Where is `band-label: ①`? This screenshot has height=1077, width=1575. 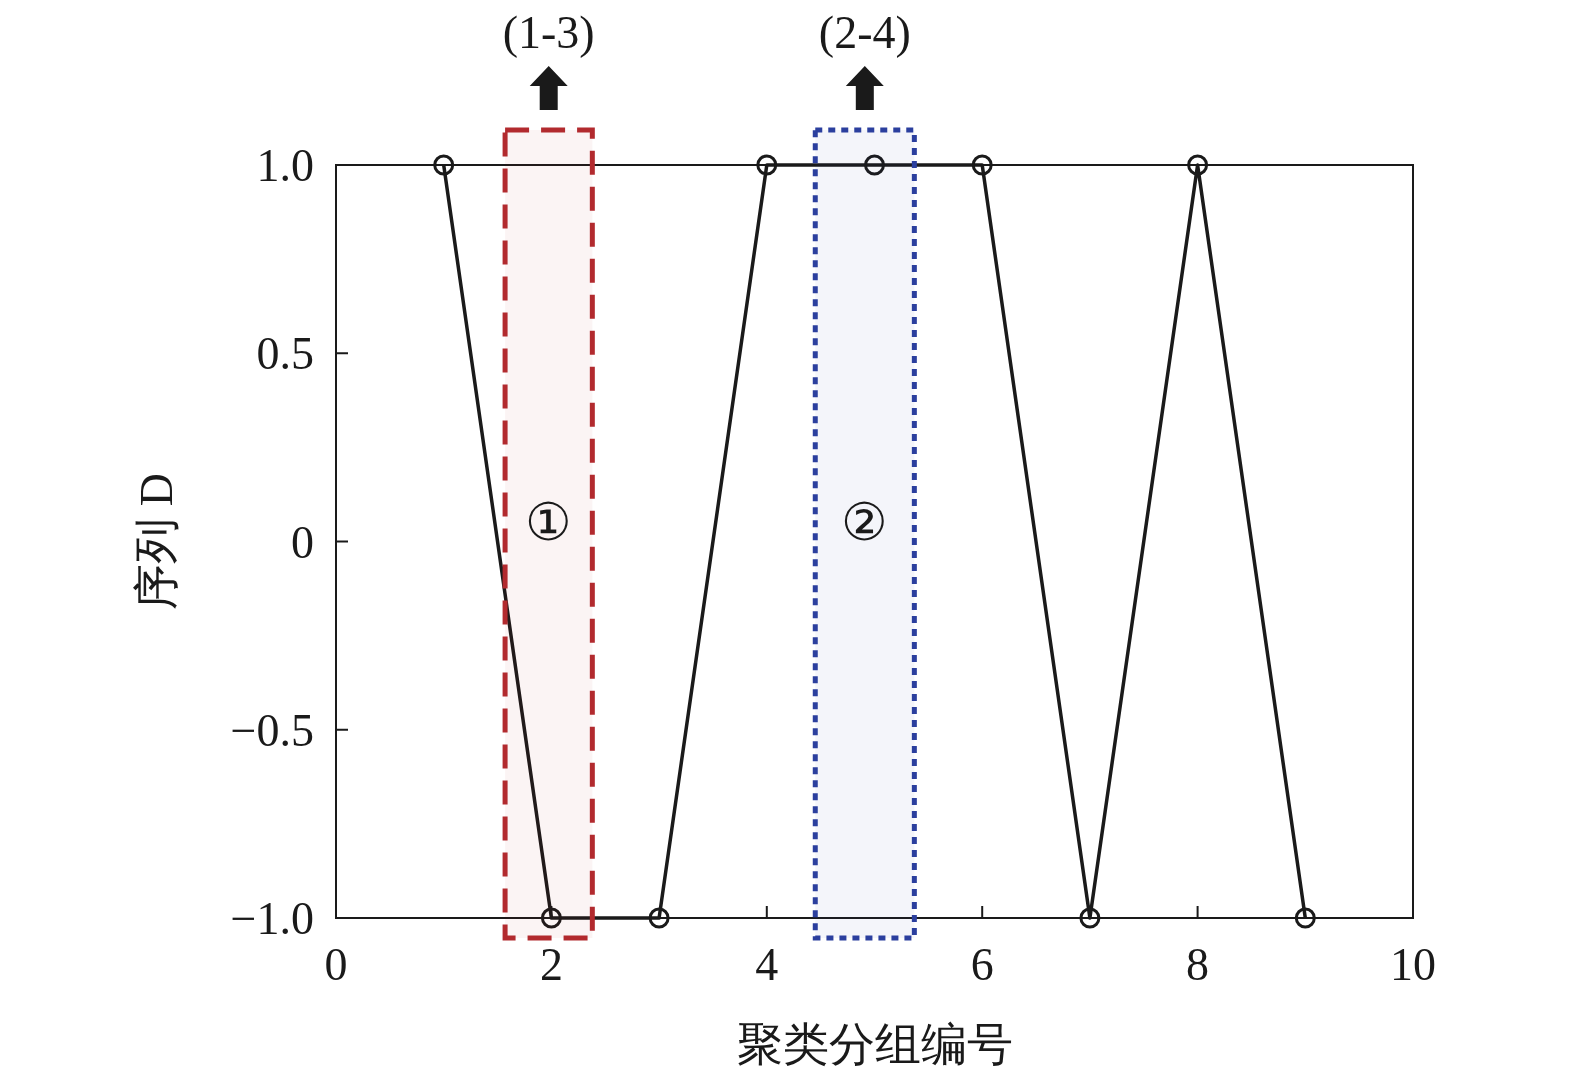 band-label: ① is located at coordinates (549, 522).